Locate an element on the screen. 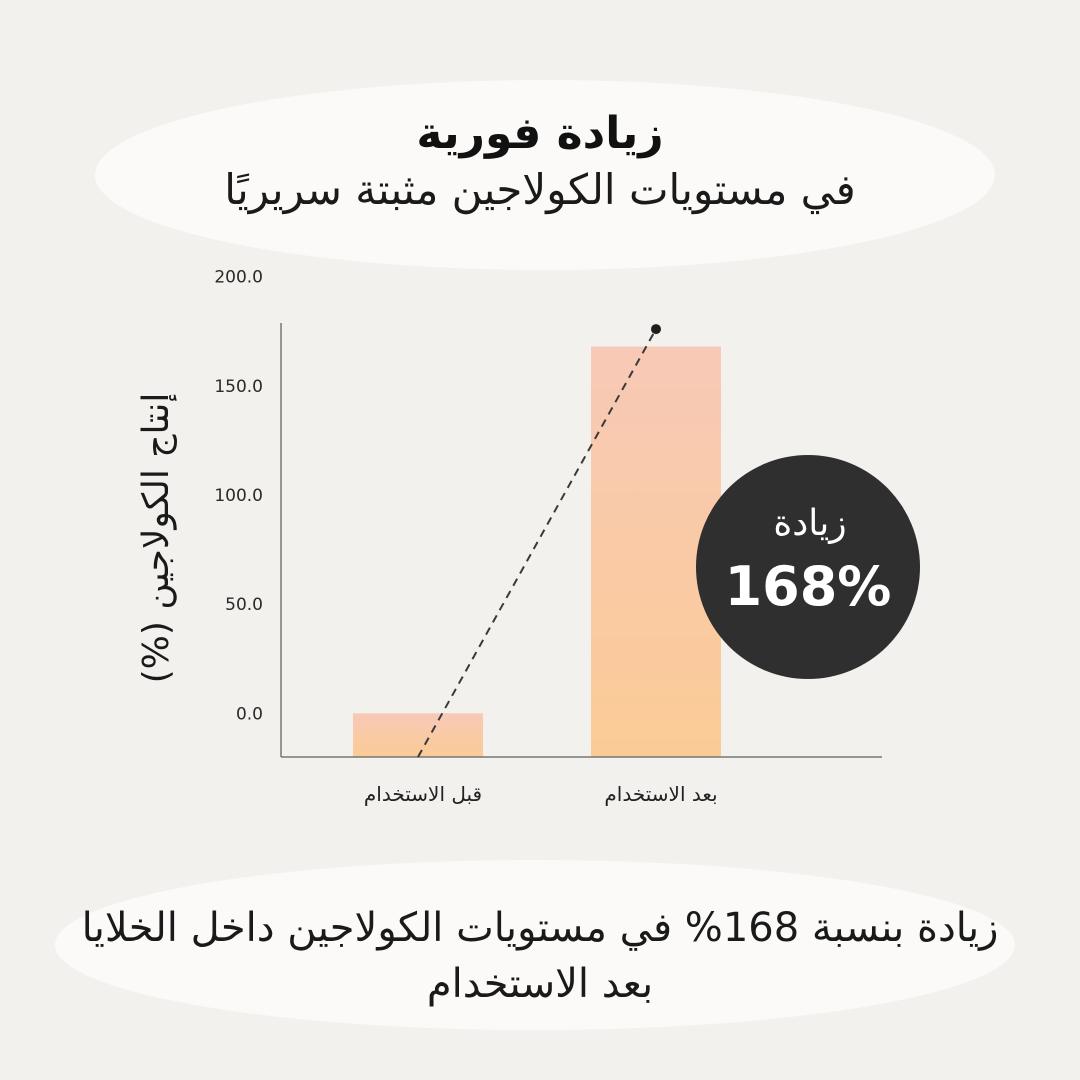 The image size is (1080, 1080). page-subtitle: في مستويات الكولاجين مثبتة سريريًا is located at coordinates (540, 189).